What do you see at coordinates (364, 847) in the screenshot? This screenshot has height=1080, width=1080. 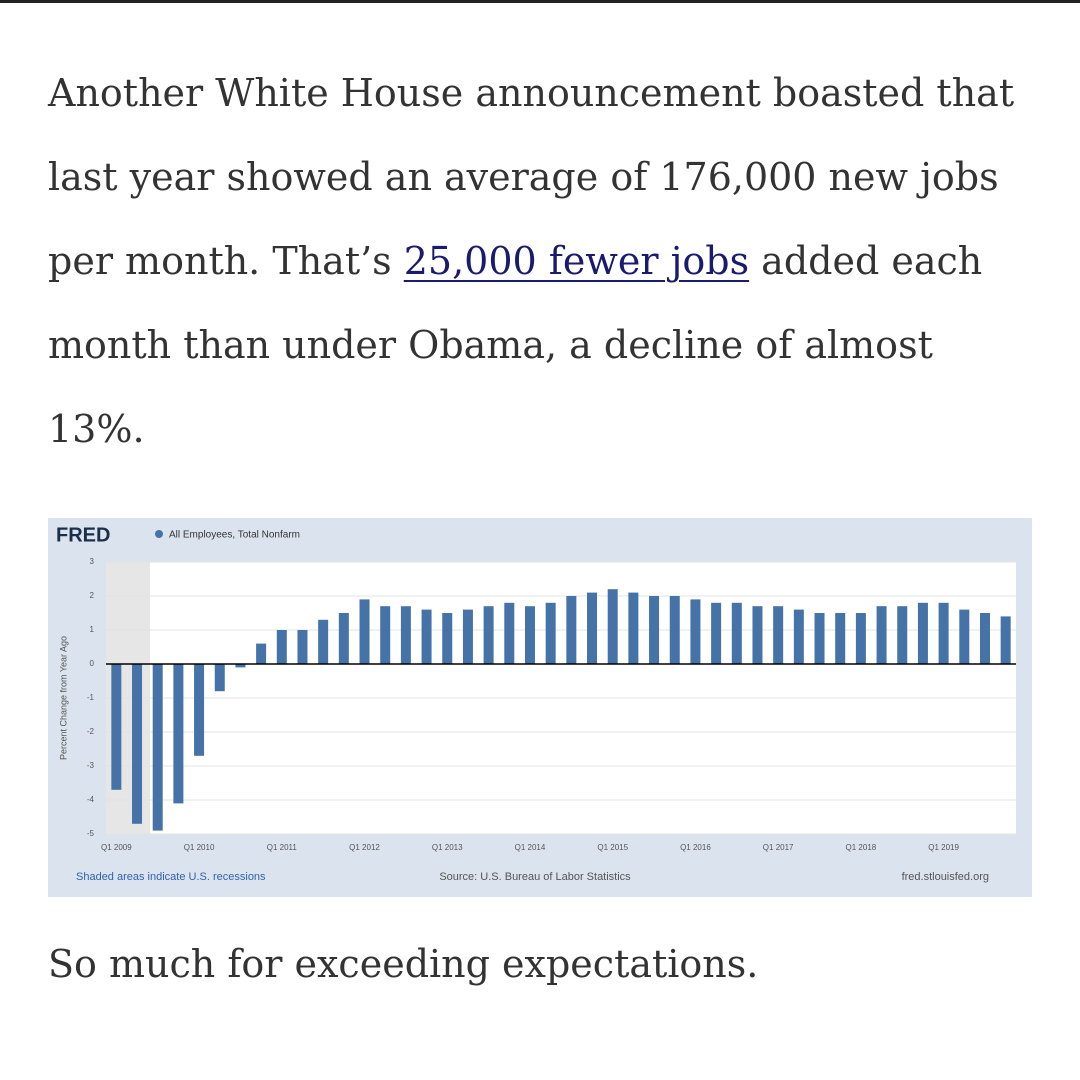 I see `x-tick-label: Q1 2012` at bounding box center [364, 847].